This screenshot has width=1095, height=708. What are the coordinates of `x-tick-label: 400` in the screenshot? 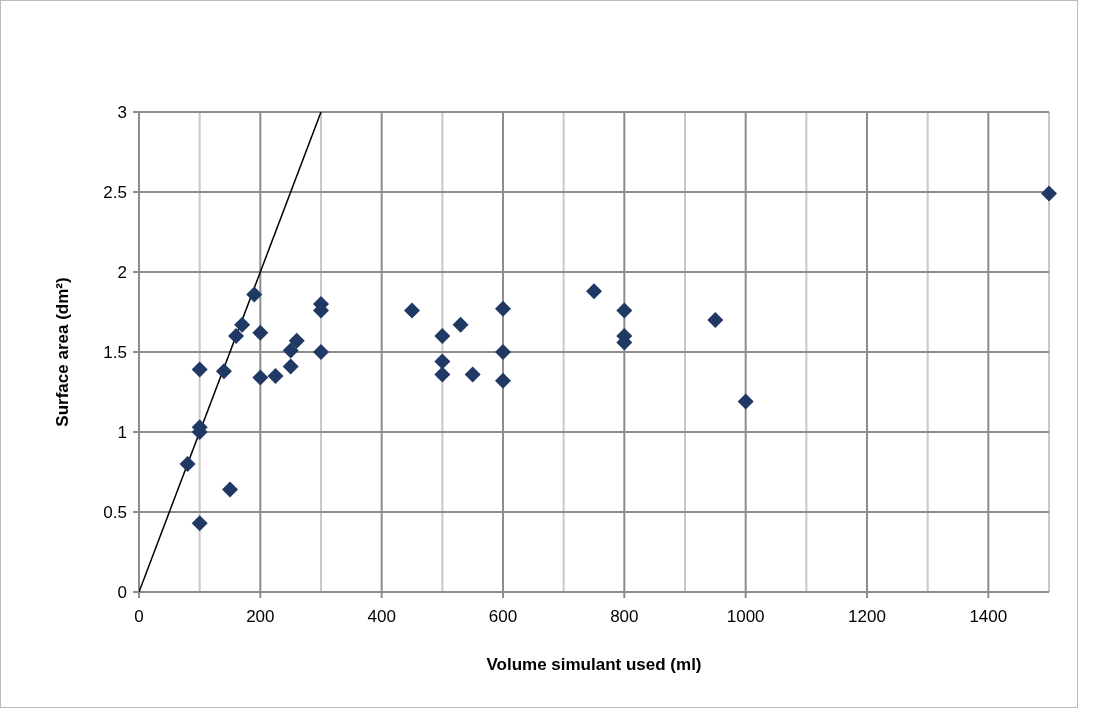 It's located at (381, 616).